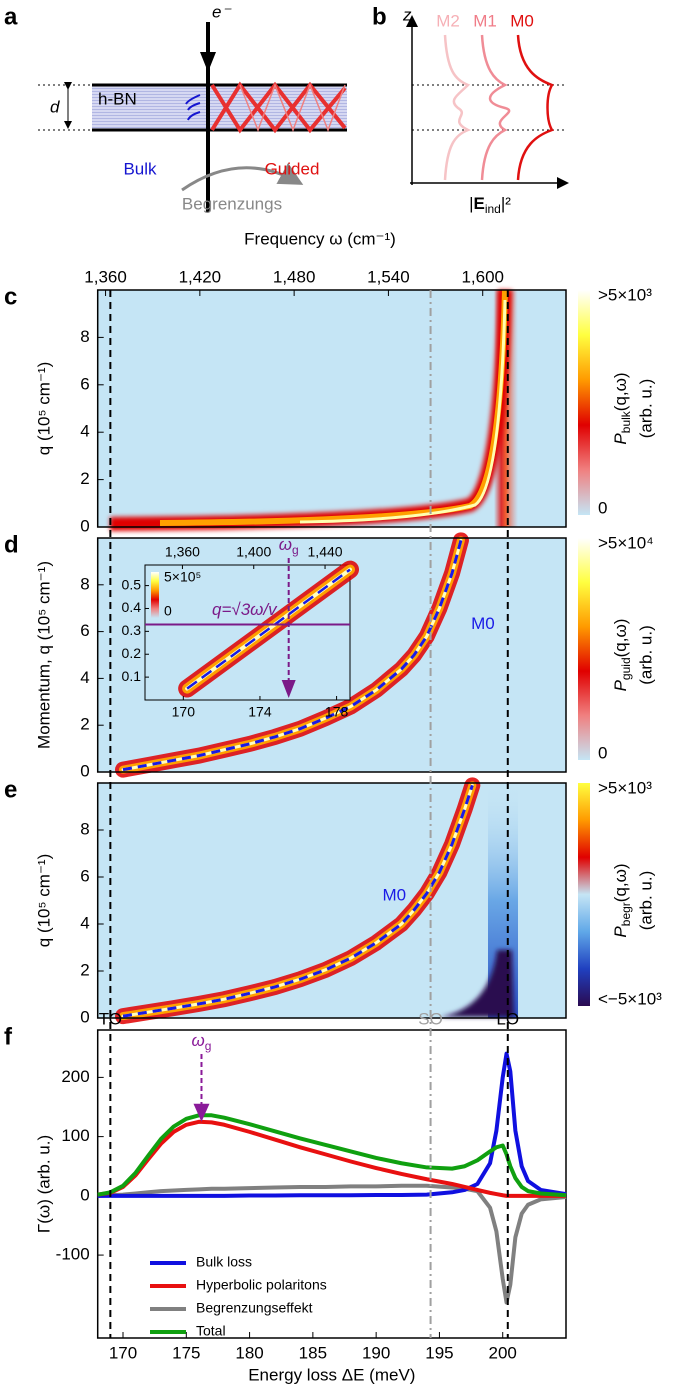 Image resolution: width=675 pixels, height=1386 pixels. I want to click on mode-m1, so click(495, 107).